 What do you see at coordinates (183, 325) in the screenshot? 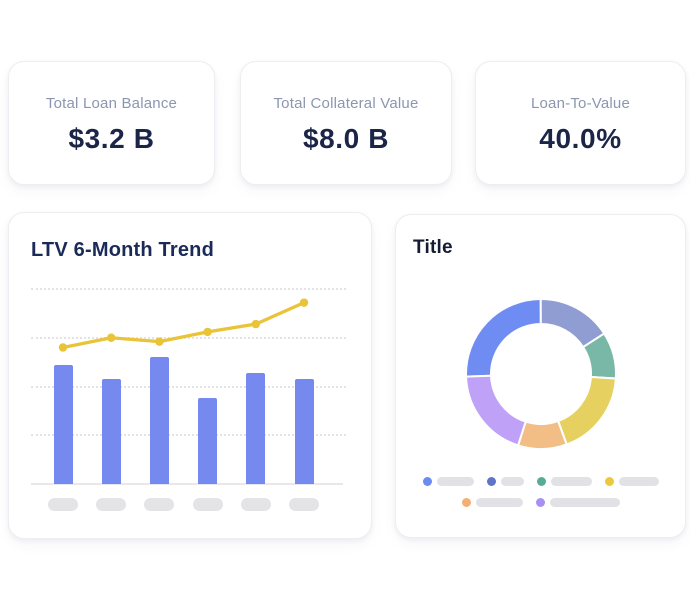
I see `trend-line` at bounding box center [183, 325].